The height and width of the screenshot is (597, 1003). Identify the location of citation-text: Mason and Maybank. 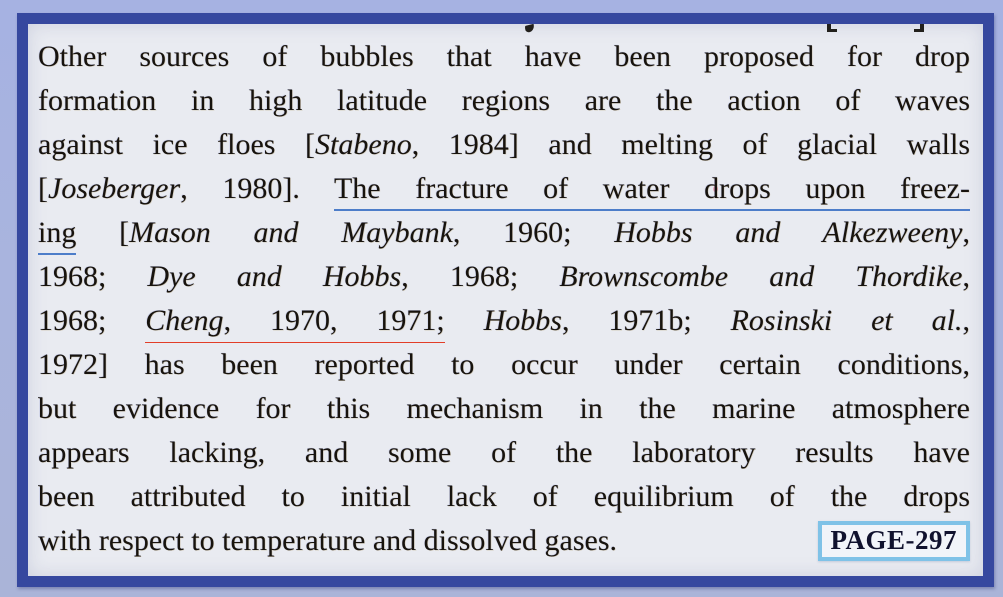
(291, 232).